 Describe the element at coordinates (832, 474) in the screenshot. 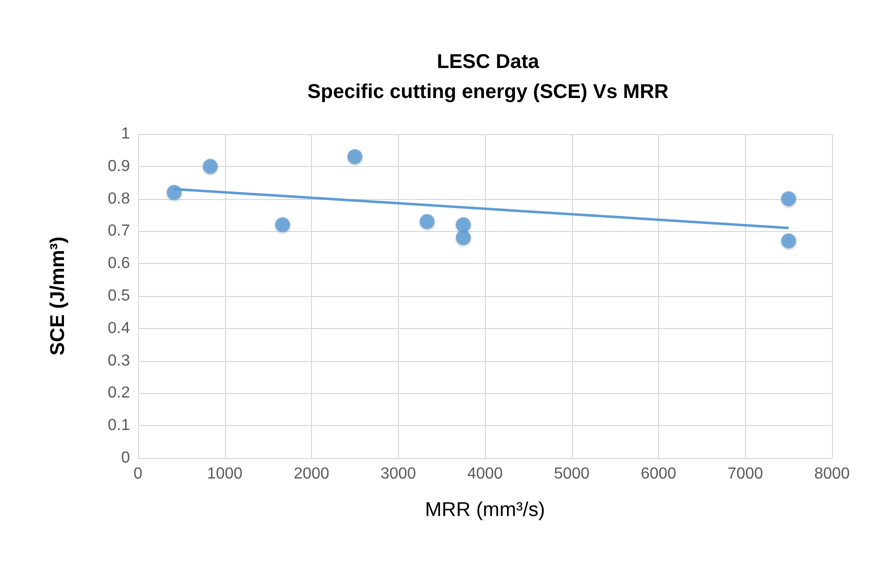

I see `x-tick-label: 8000` at that location.